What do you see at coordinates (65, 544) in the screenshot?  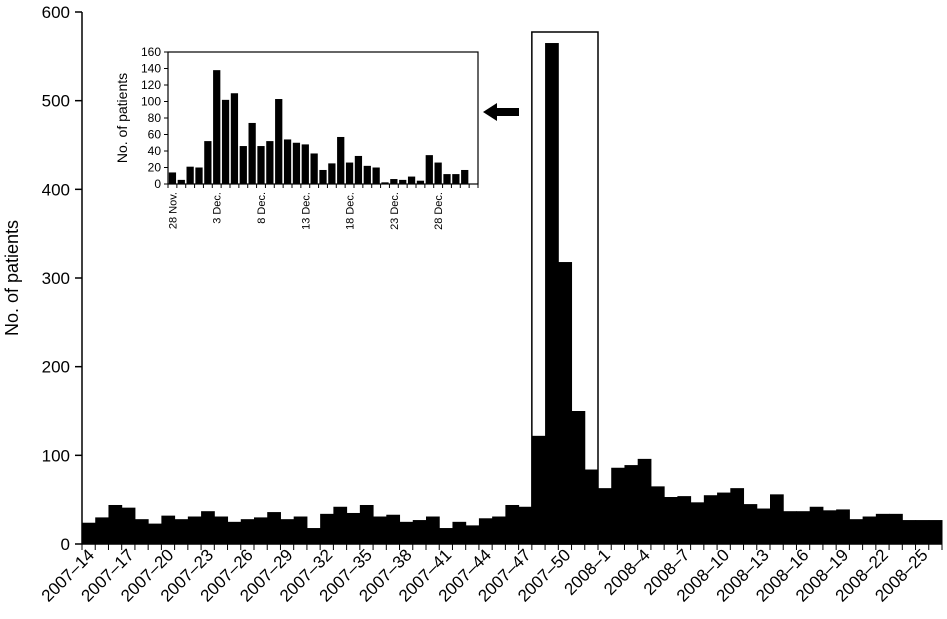 I see `main-y-tick-label: 0` at bounding box center [65, 544].